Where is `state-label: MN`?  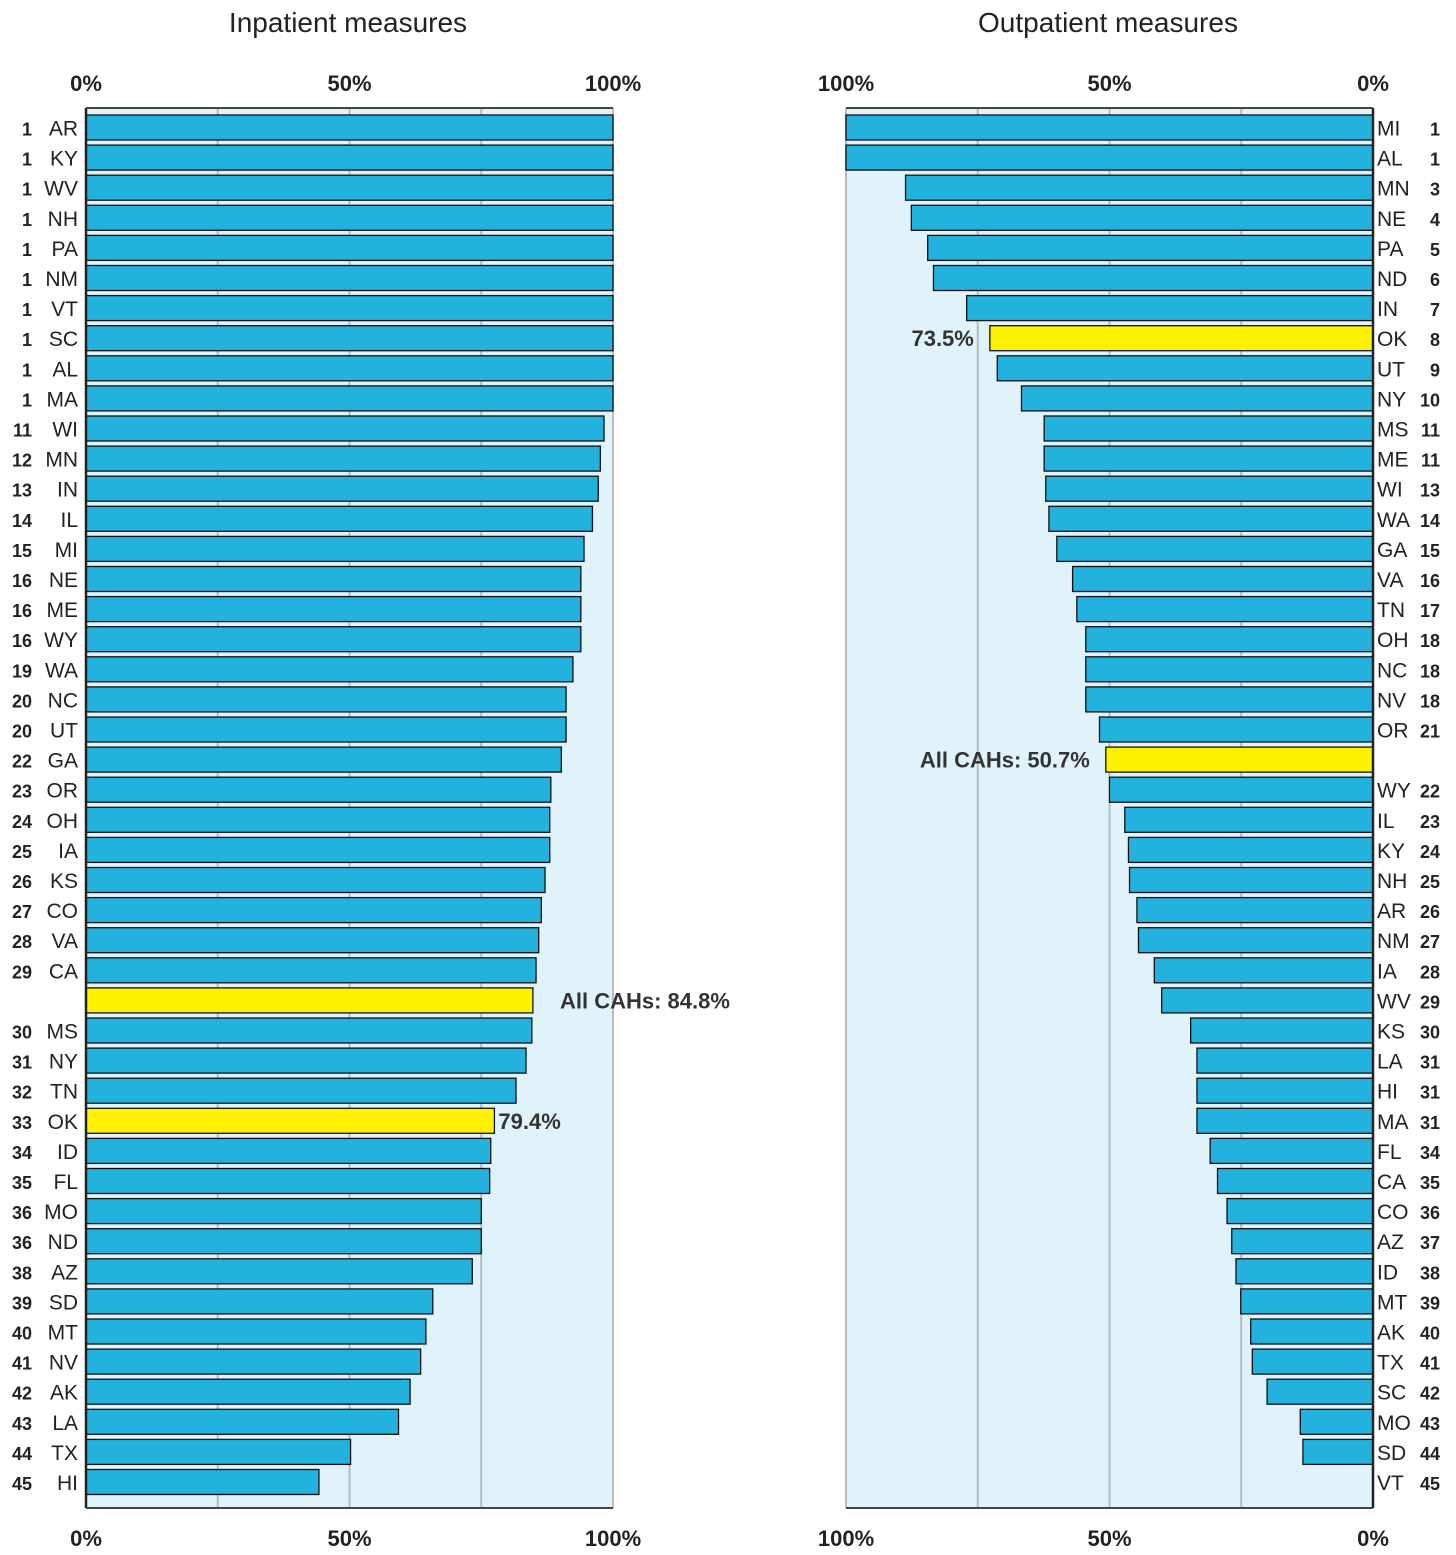
state-label: MN is located at coordinates (1393, 189).